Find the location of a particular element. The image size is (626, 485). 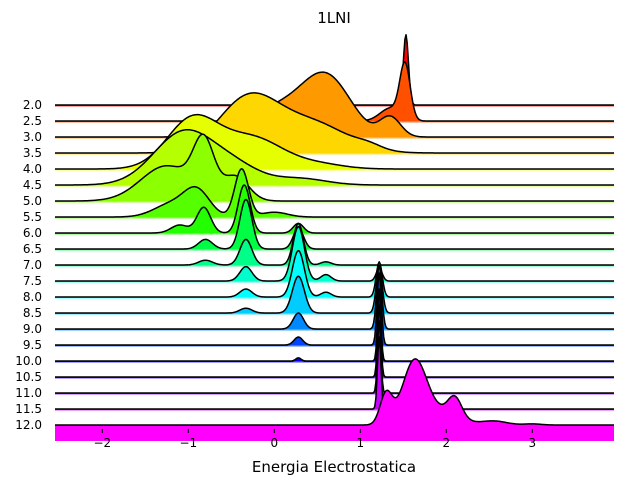

ridge-outline-9.5 is located at coordinates (334, 309).